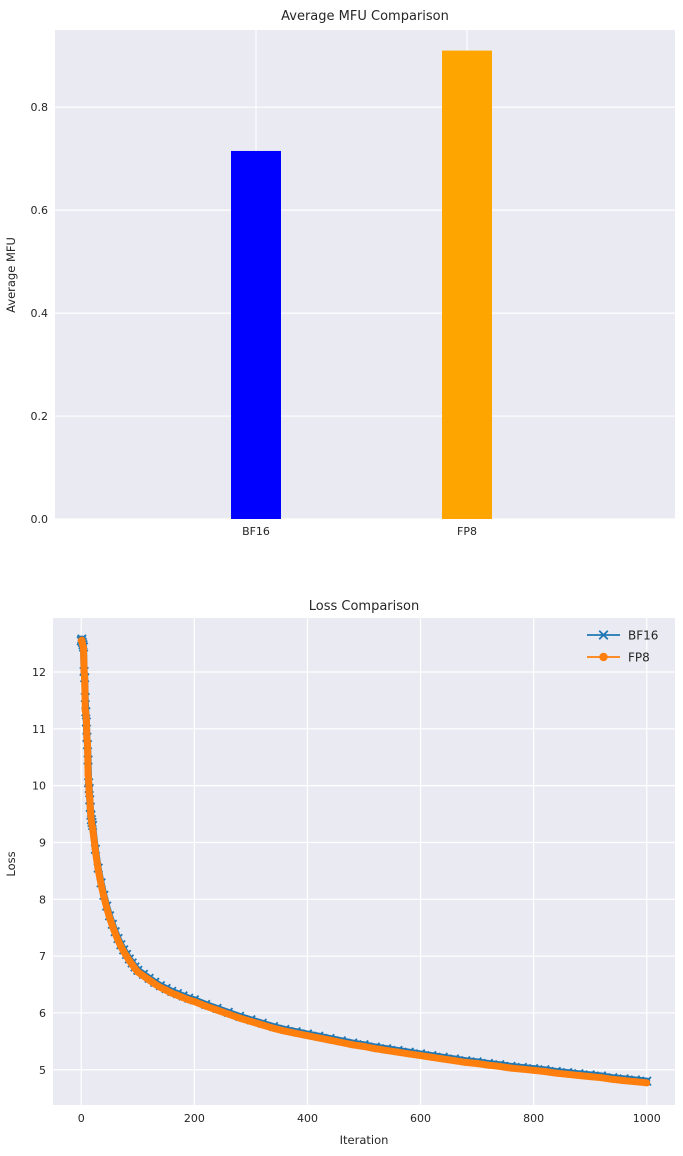  Describe the element at coordinates (533, 1118) in the screenshot. I see `loss-x-tick-label: 800` at that location.